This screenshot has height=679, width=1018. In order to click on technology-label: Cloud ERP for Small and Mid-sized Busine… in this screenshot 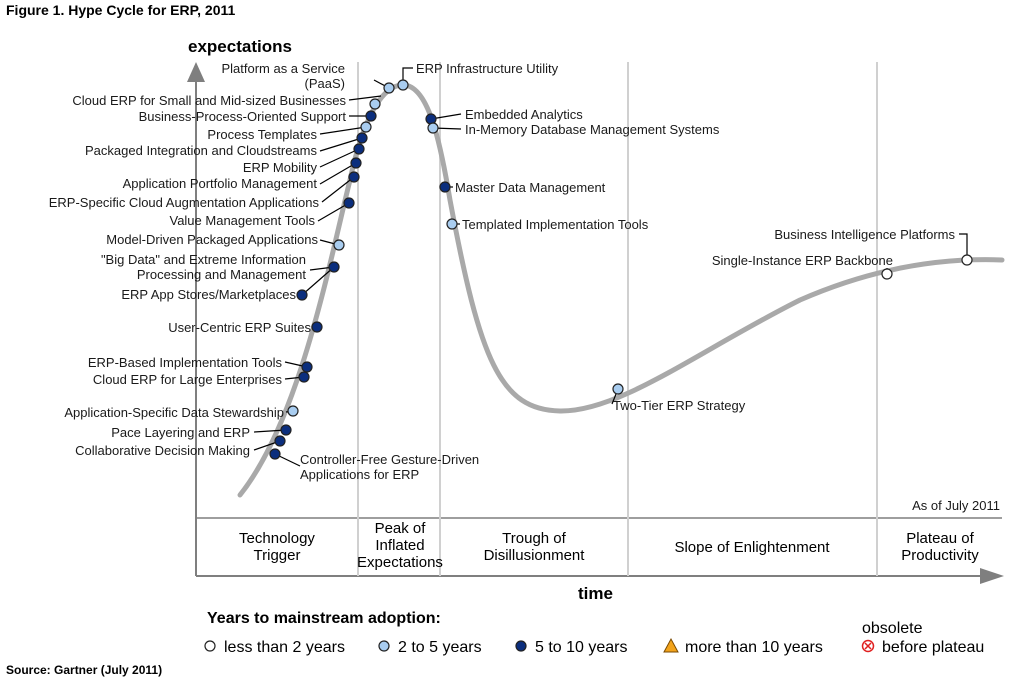, I will do `click(209, 100)`.